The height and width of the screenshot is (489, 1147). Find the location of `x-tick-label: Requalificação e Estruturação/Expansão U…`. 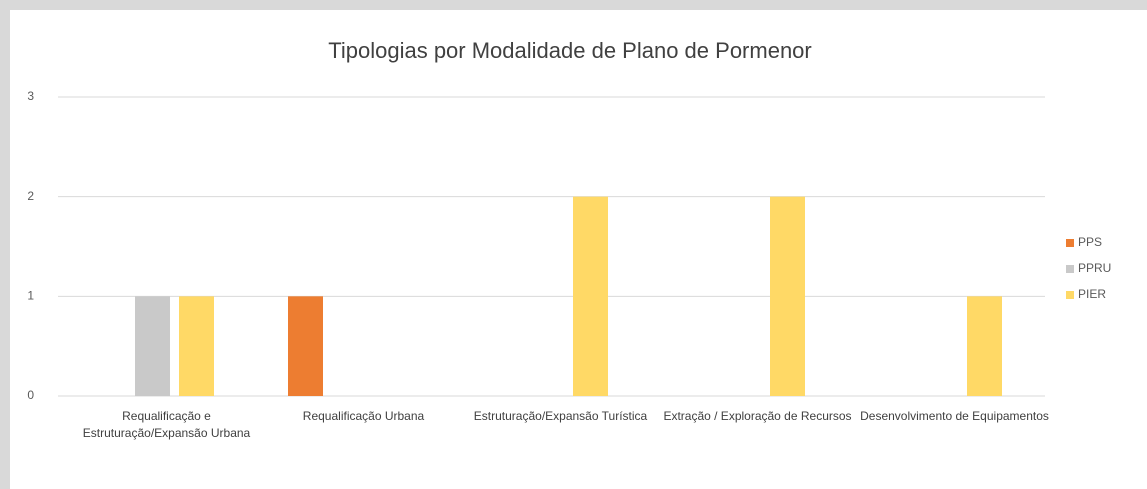

x-tick-label: Requalificação e Estruturação/Expansão U… is located at coordinates (166, 424).